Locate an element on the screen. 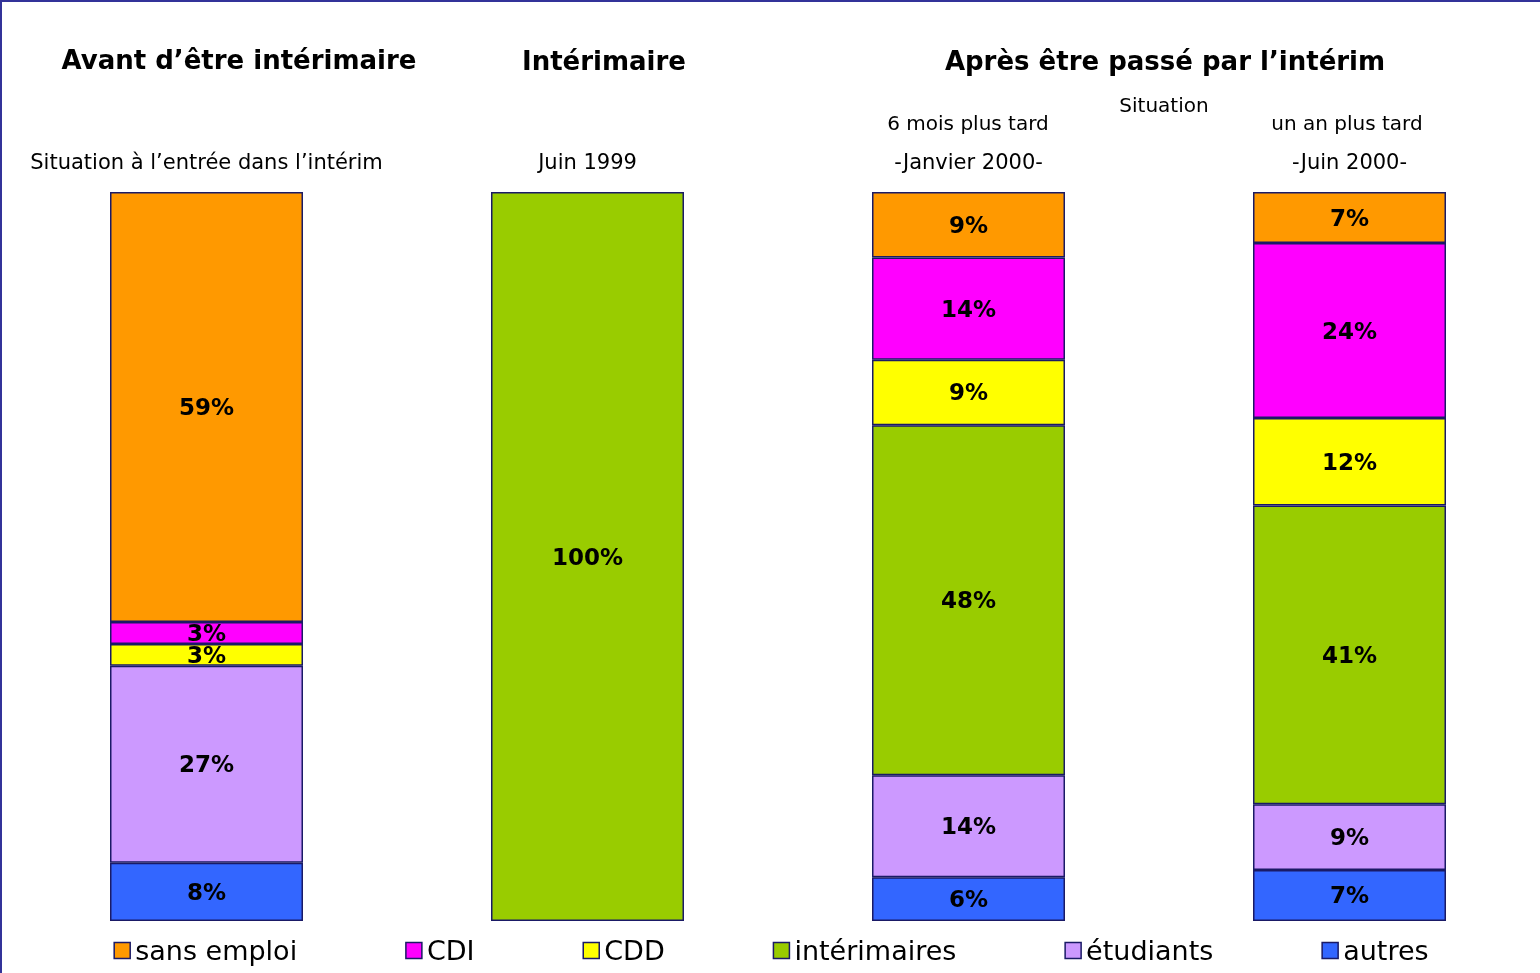  data-label: 59% is located at coordinates (206, 407).